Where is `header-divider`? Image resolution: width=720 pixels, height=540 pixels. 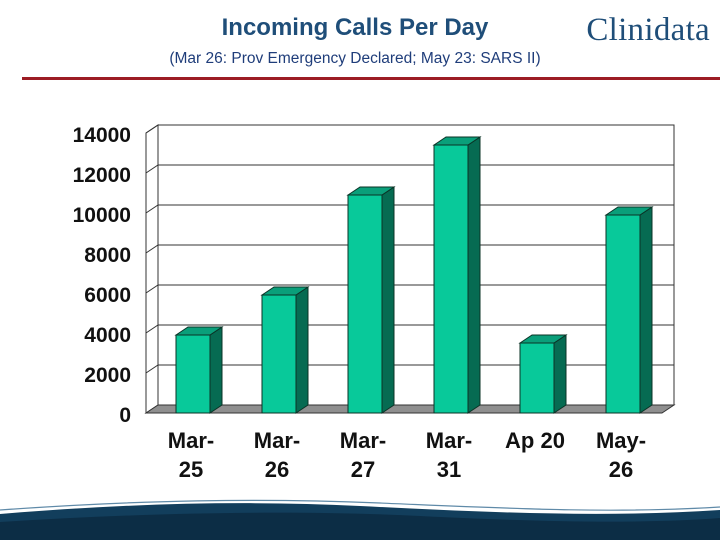
header-divider is located at coordinates (371, 78).